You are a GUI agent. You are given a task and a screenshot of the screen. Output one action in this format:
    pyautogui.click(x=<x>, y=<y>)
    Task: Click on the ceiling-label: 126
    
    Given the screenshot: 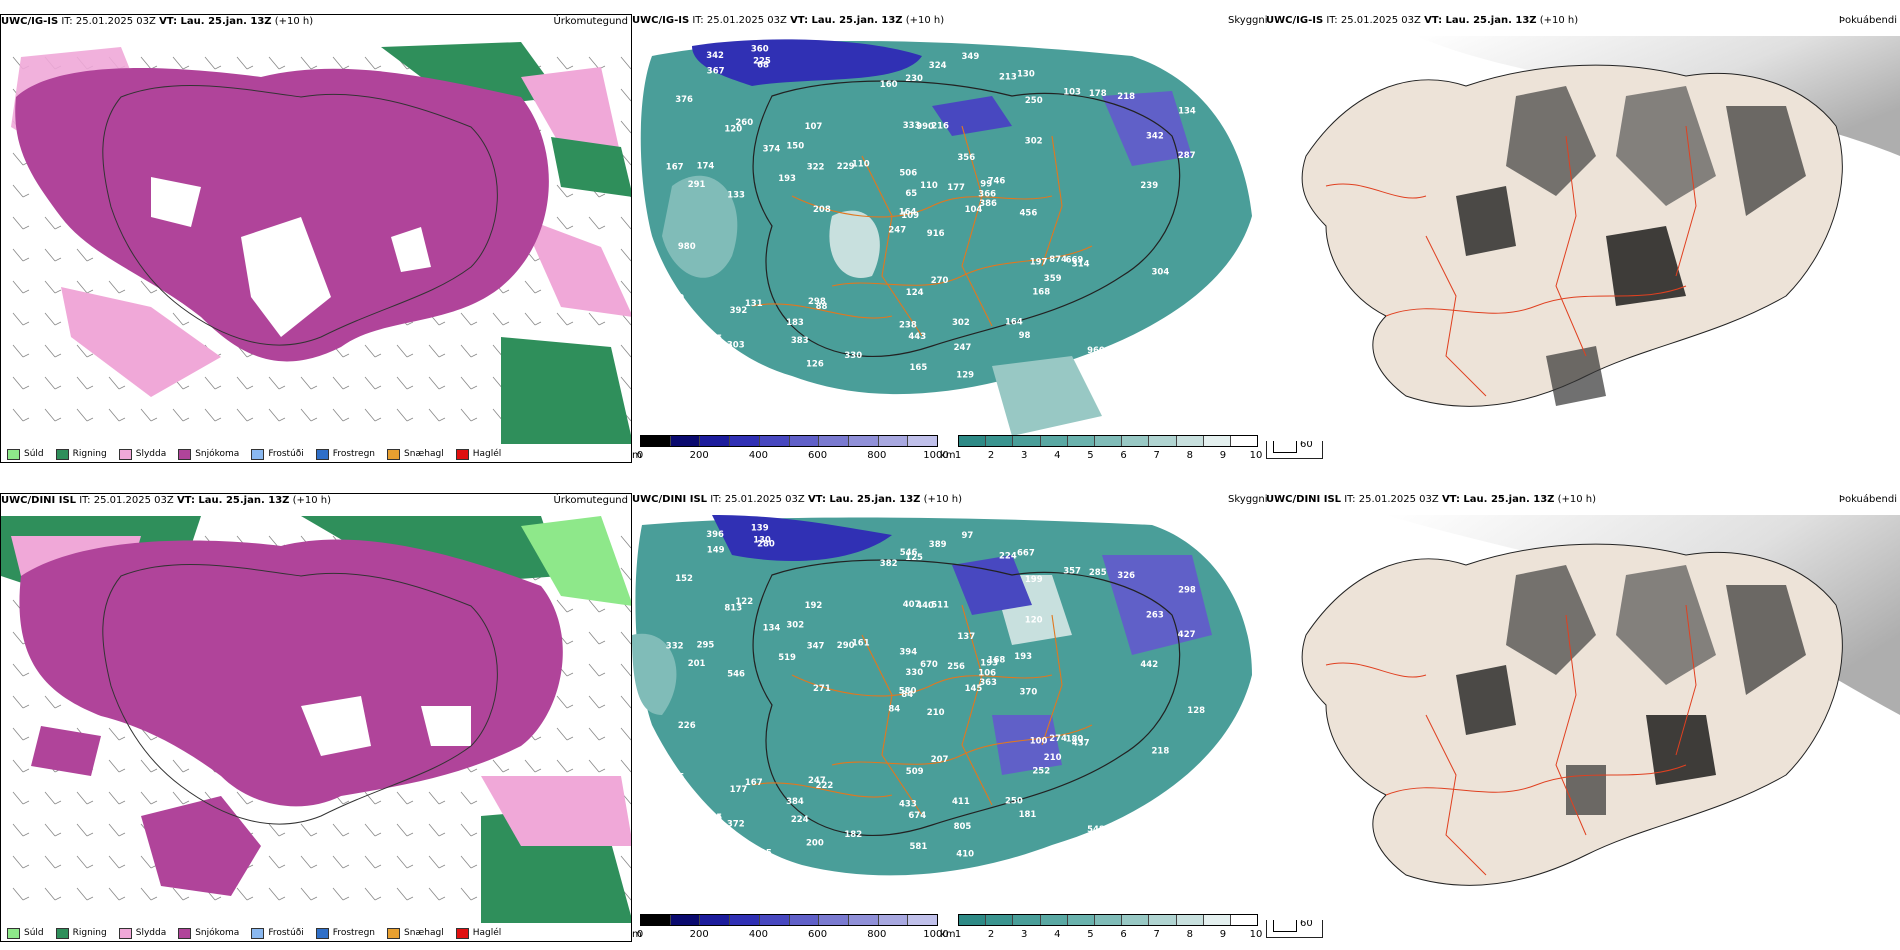 What is the action you would take?
    pyautogui.click(x=815, y=365)
    